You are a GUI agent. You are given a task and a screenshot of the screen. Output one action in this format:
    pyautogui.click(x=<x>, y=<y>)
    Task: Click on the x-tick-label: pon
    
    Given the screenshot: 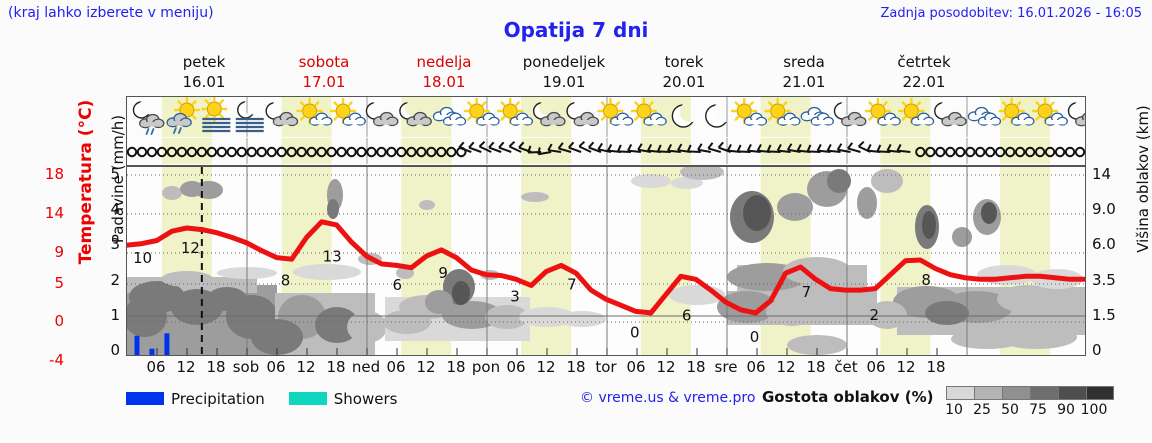 What is the action you would take?
    pyautogui.click(x=486, y=367)
    